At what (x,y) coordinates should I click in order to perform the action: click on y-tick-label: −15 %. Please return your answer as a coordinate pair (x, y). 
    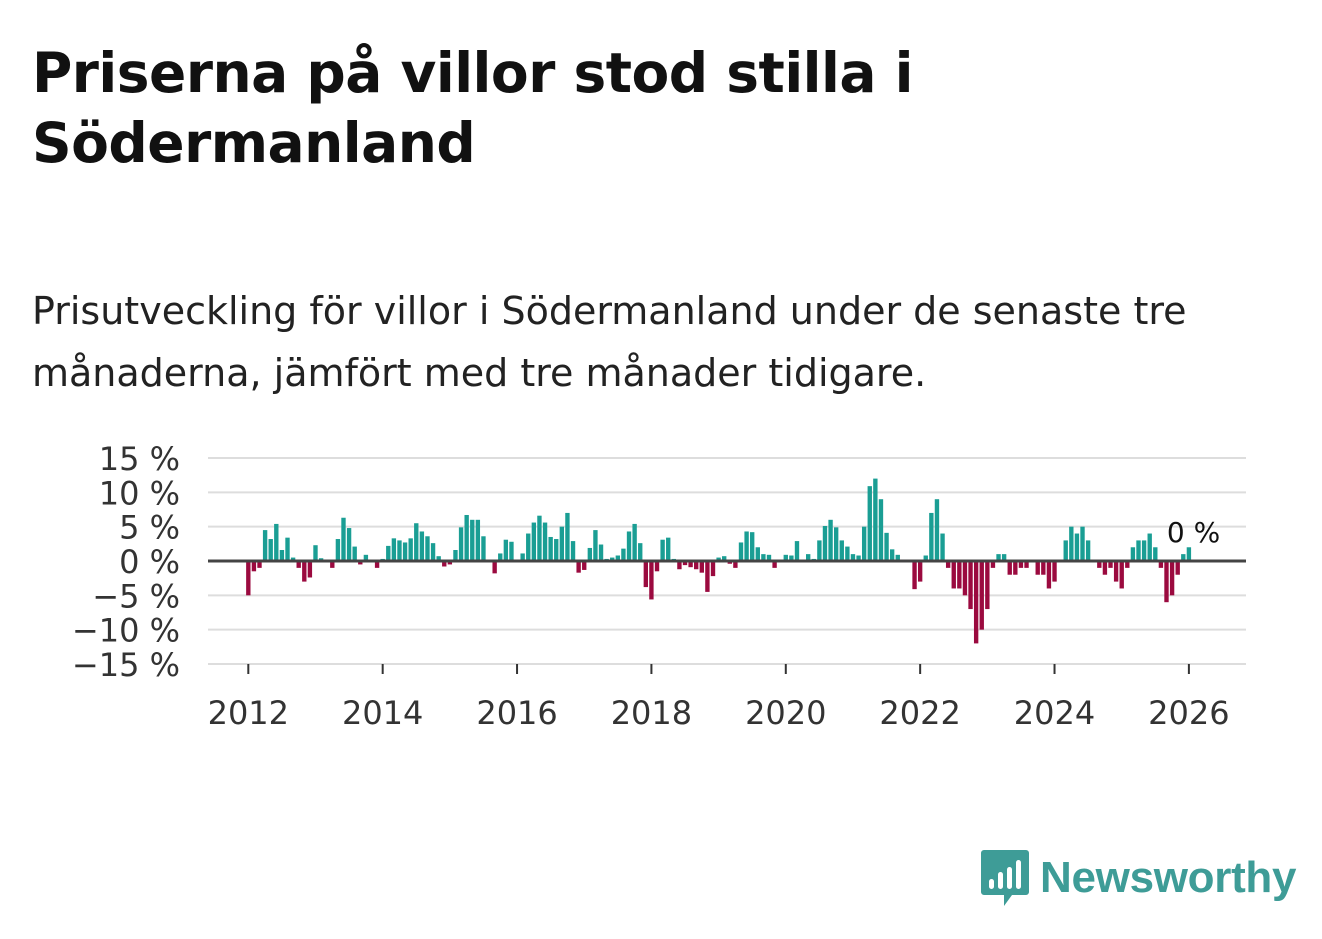
    Looking at the image, I should click on (126, 665).